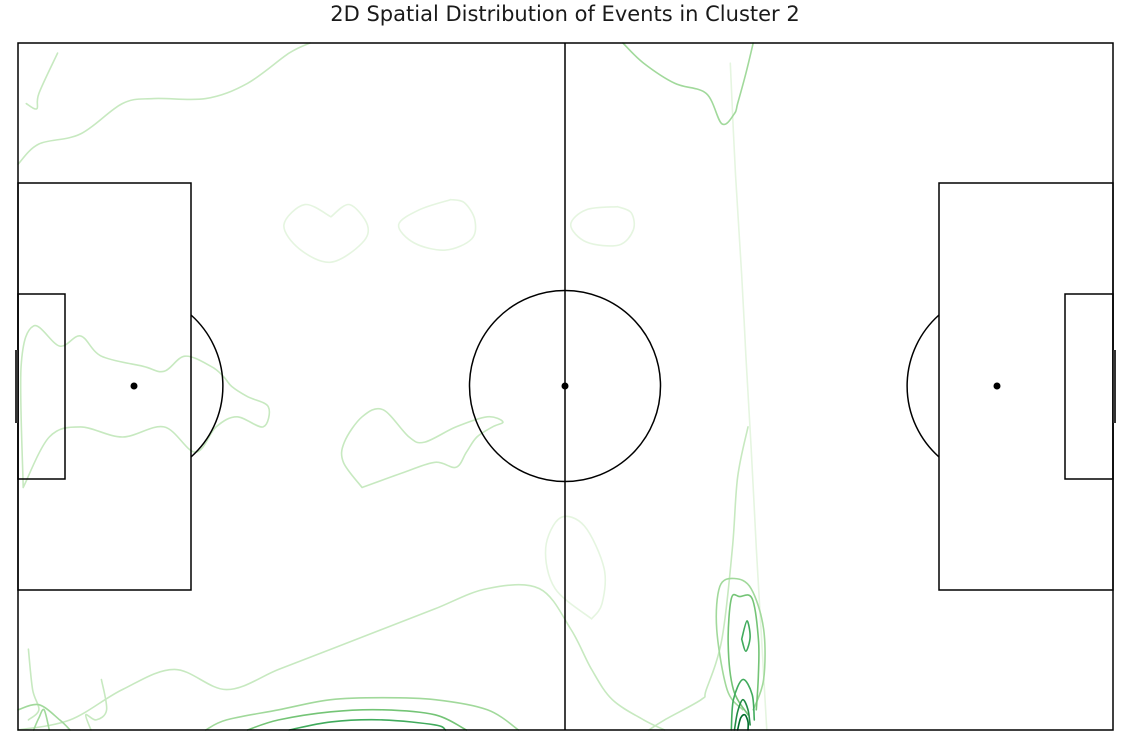  Describe the element at coordinates (1114, 386) in the screenshot. I see `right-goal` at that location.